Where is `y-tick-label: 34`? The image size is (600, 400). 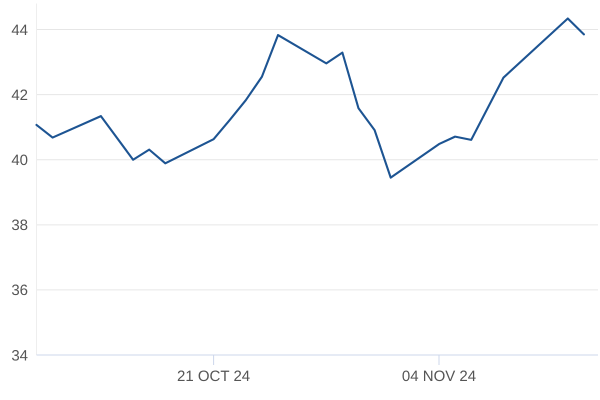
y-tick-label: 34 is located at coordinates (19, 355).